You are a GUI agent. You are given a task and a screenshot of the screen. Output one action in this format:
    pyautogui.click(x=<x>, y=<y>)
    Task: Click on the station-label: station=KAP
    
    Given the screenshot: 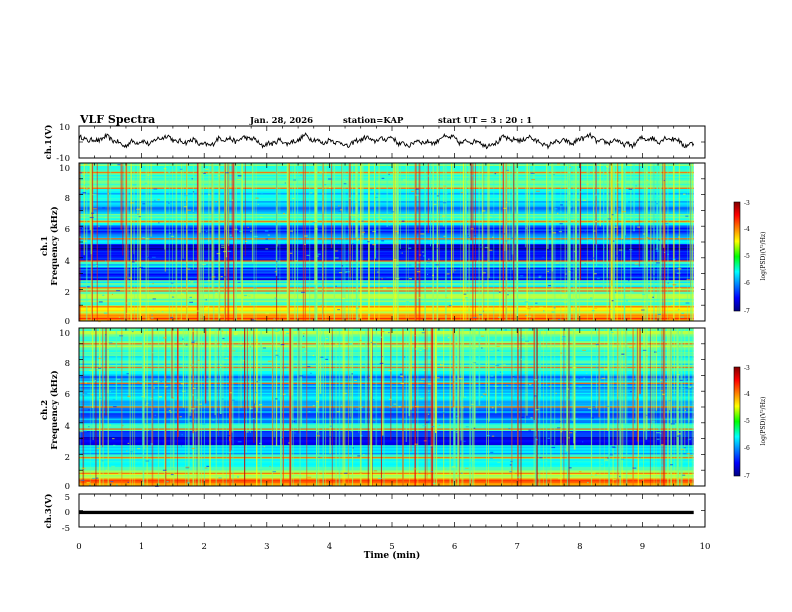 What is the action you would take?
    pyautogui.click(x=373, y=121)
    